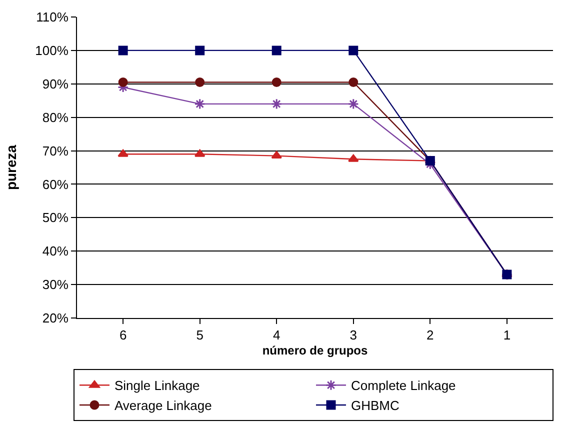 The width and height of the screenshot is (565, 448). Describe the element at coordinates (55, 318) in the screenshot. I see `y-tick-label: 20%` at that location.